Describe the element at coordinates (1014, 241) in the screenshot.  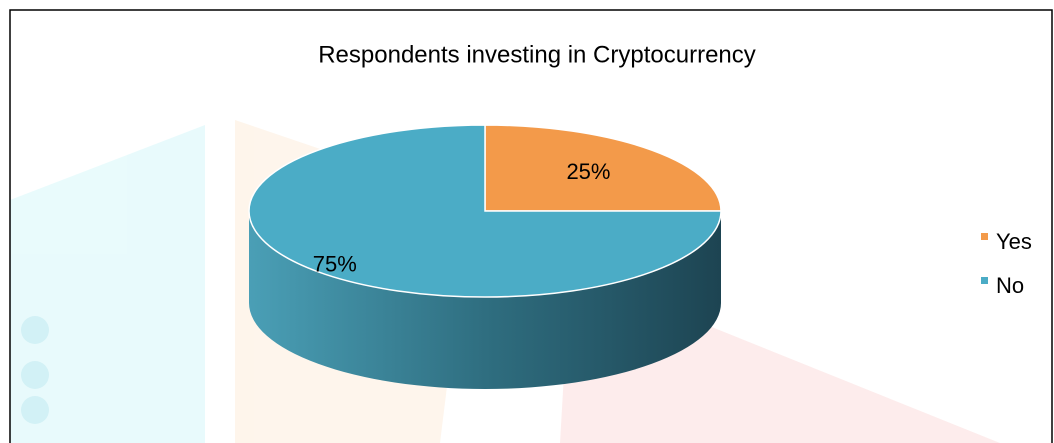
I see `legend-label: Yes` at that location.